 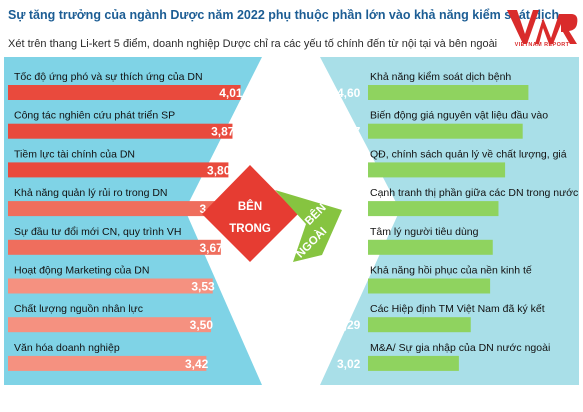 I want to click on diamond-inner-line2: TRONG, so click(x=250, y=229).